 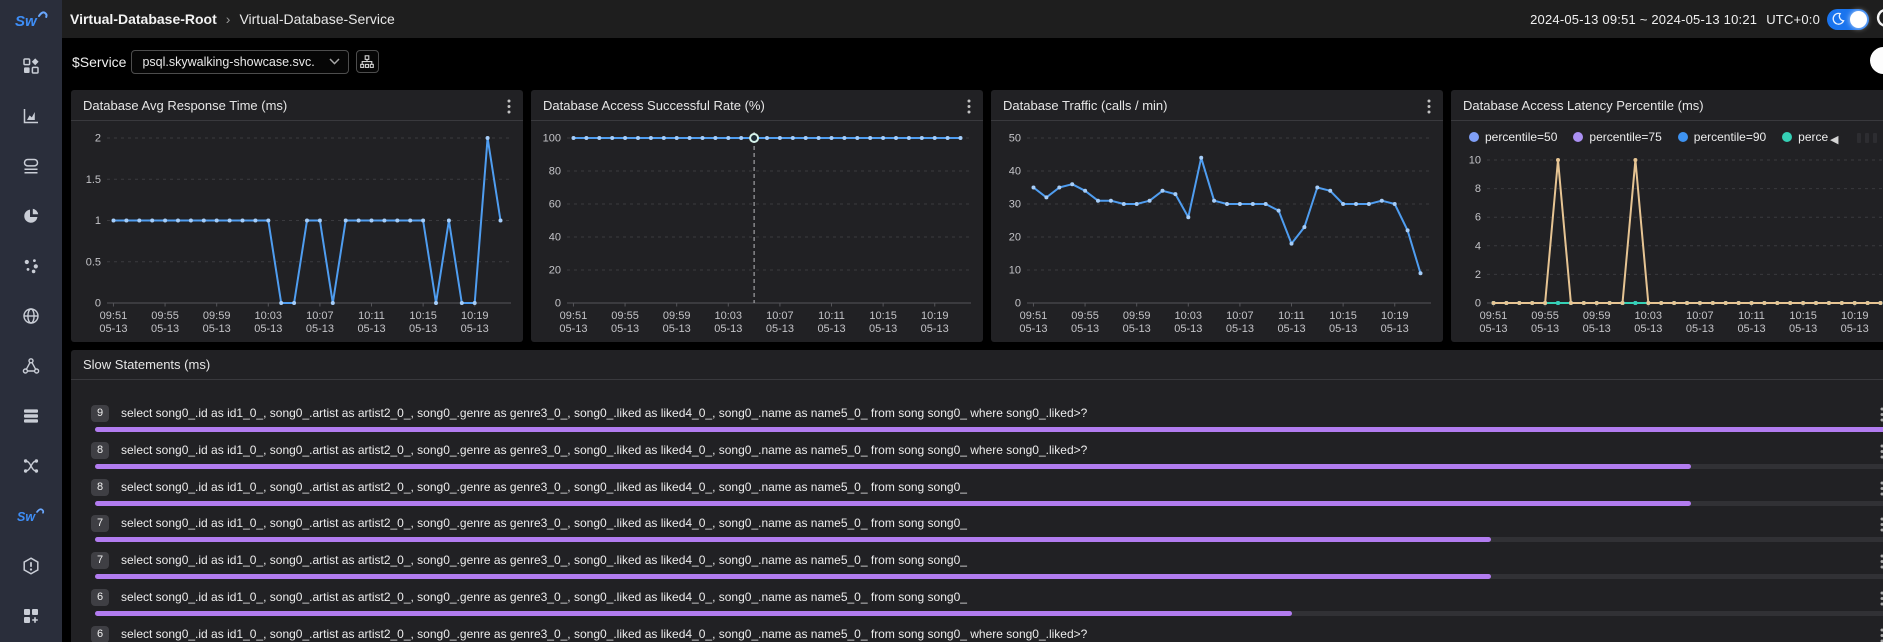 What do you see at coordinates (1813, 137) in the screenshot?
I see `legend-label: percentile=95` at bounding box center [1813, 137].